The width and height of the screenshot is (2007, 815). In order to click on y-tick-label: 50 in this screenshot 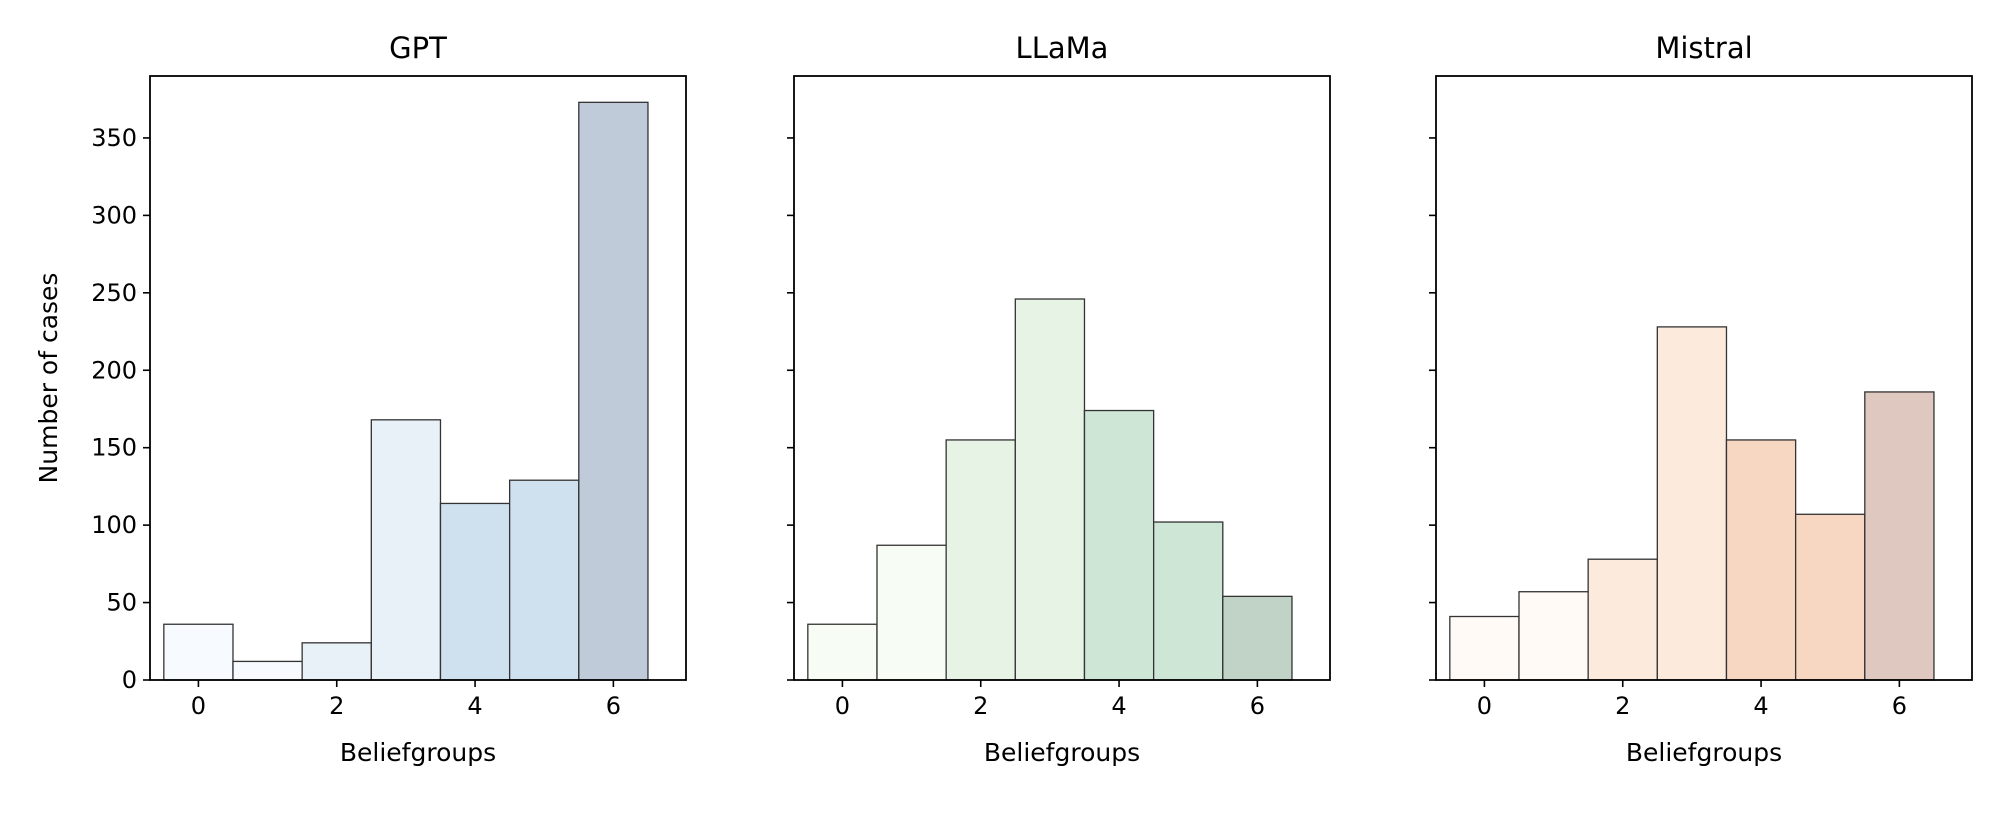, I will do `click(121, 603)`.